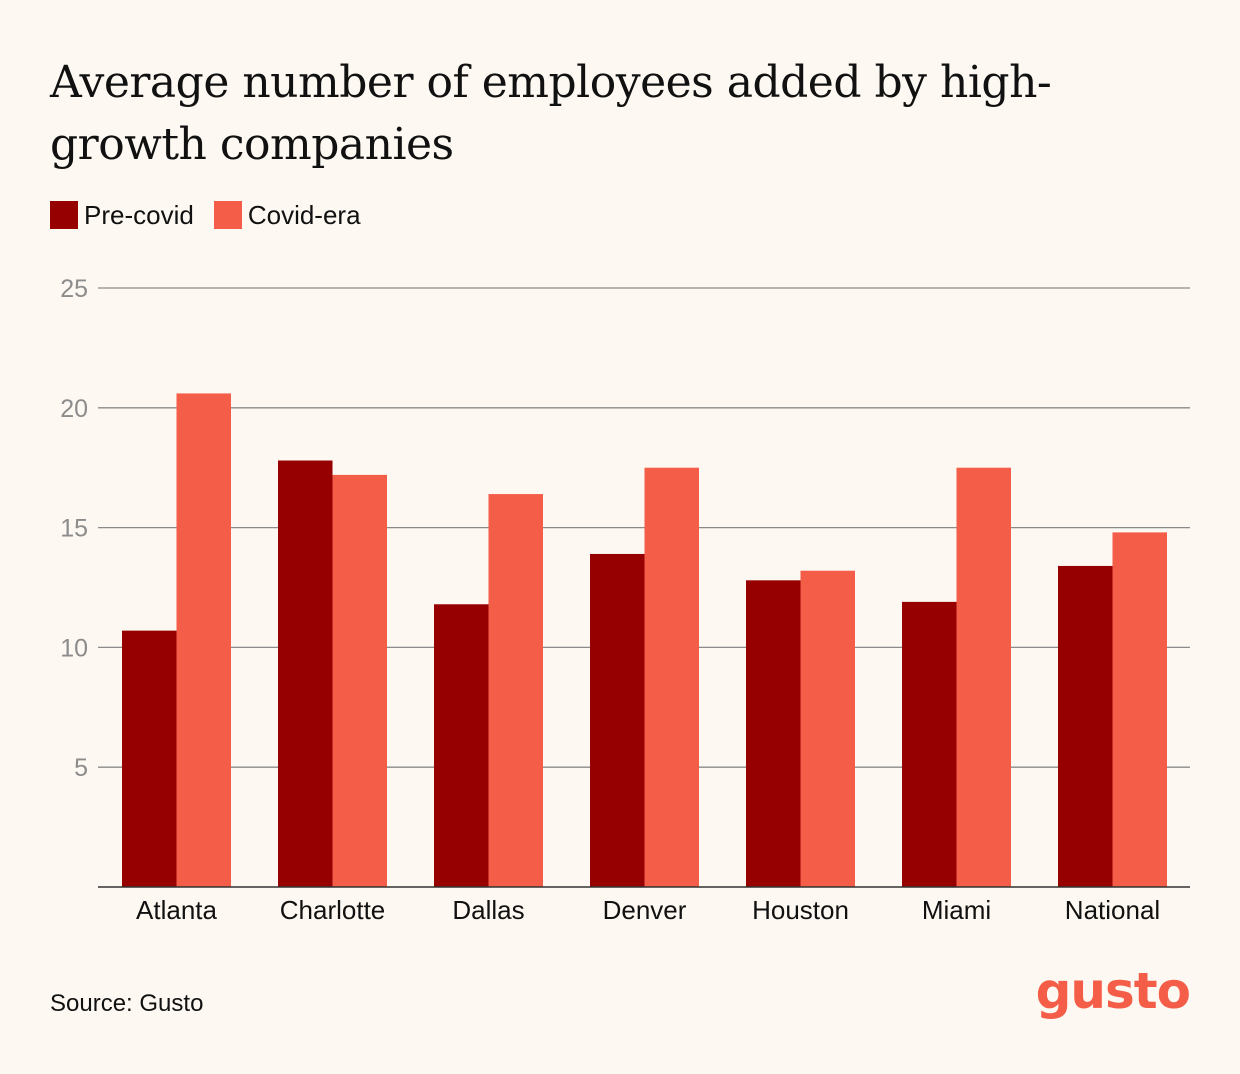 This screenshot has height=1074, width=1240. Describe the element at coordinates (1085, 726) in the screenshot. I see `bar-national-pre-covid` at that location.